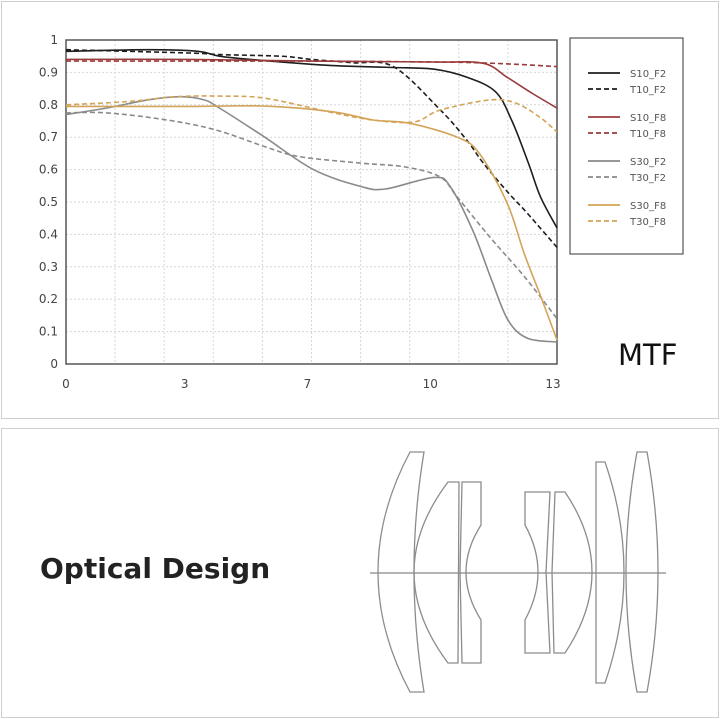 The width and height of the screenshot is (720, 719). Describe the element at coordinates (48, 137) in the screenshot. I see `y-tick-label: 0.7` at that location.